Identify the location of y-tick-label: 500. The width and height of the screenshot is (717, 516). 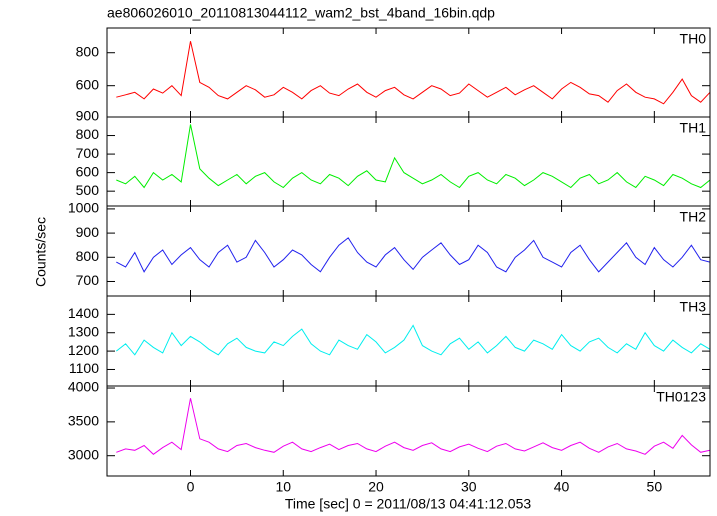
(88, 190).